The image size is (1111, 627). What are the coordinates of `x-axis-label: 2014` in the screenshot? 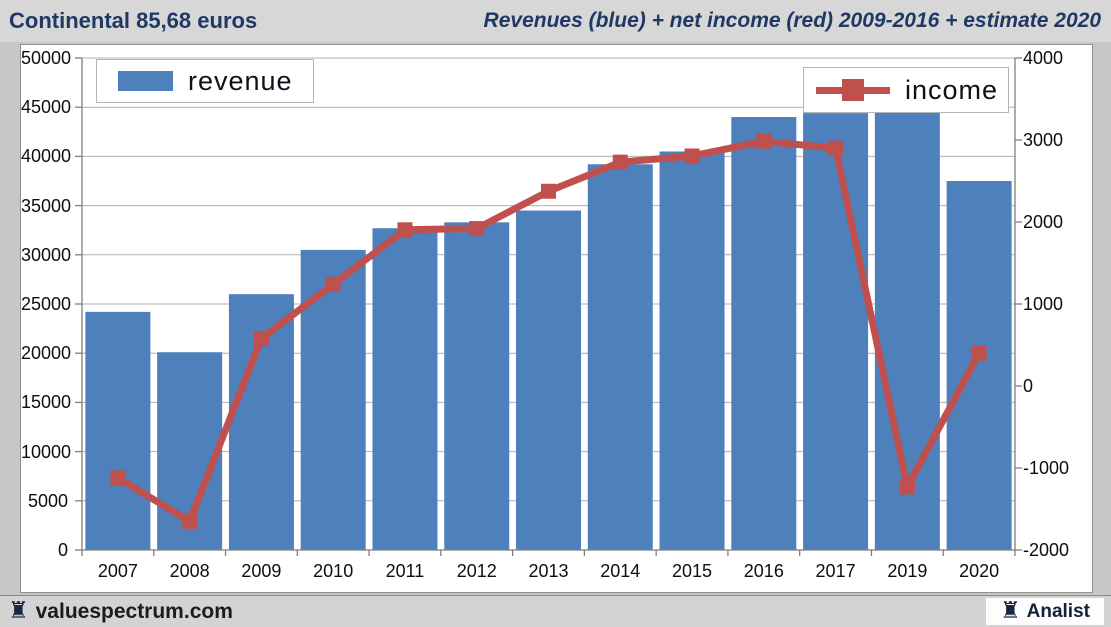 It's located at (620, 571).